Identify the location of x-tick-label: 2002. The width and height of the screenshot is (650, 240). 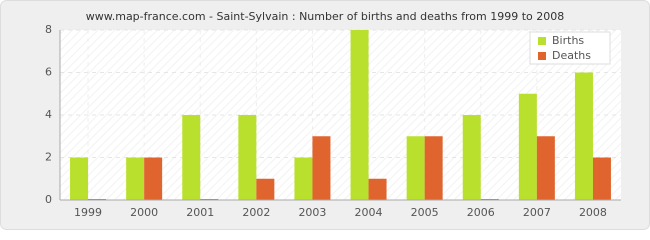
(256, 212).